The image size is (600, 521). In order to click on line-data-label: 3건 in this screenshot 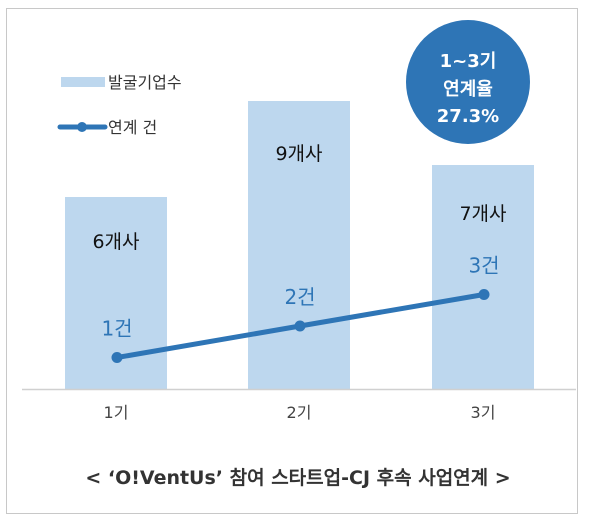, I will do `click(483, 266)`.